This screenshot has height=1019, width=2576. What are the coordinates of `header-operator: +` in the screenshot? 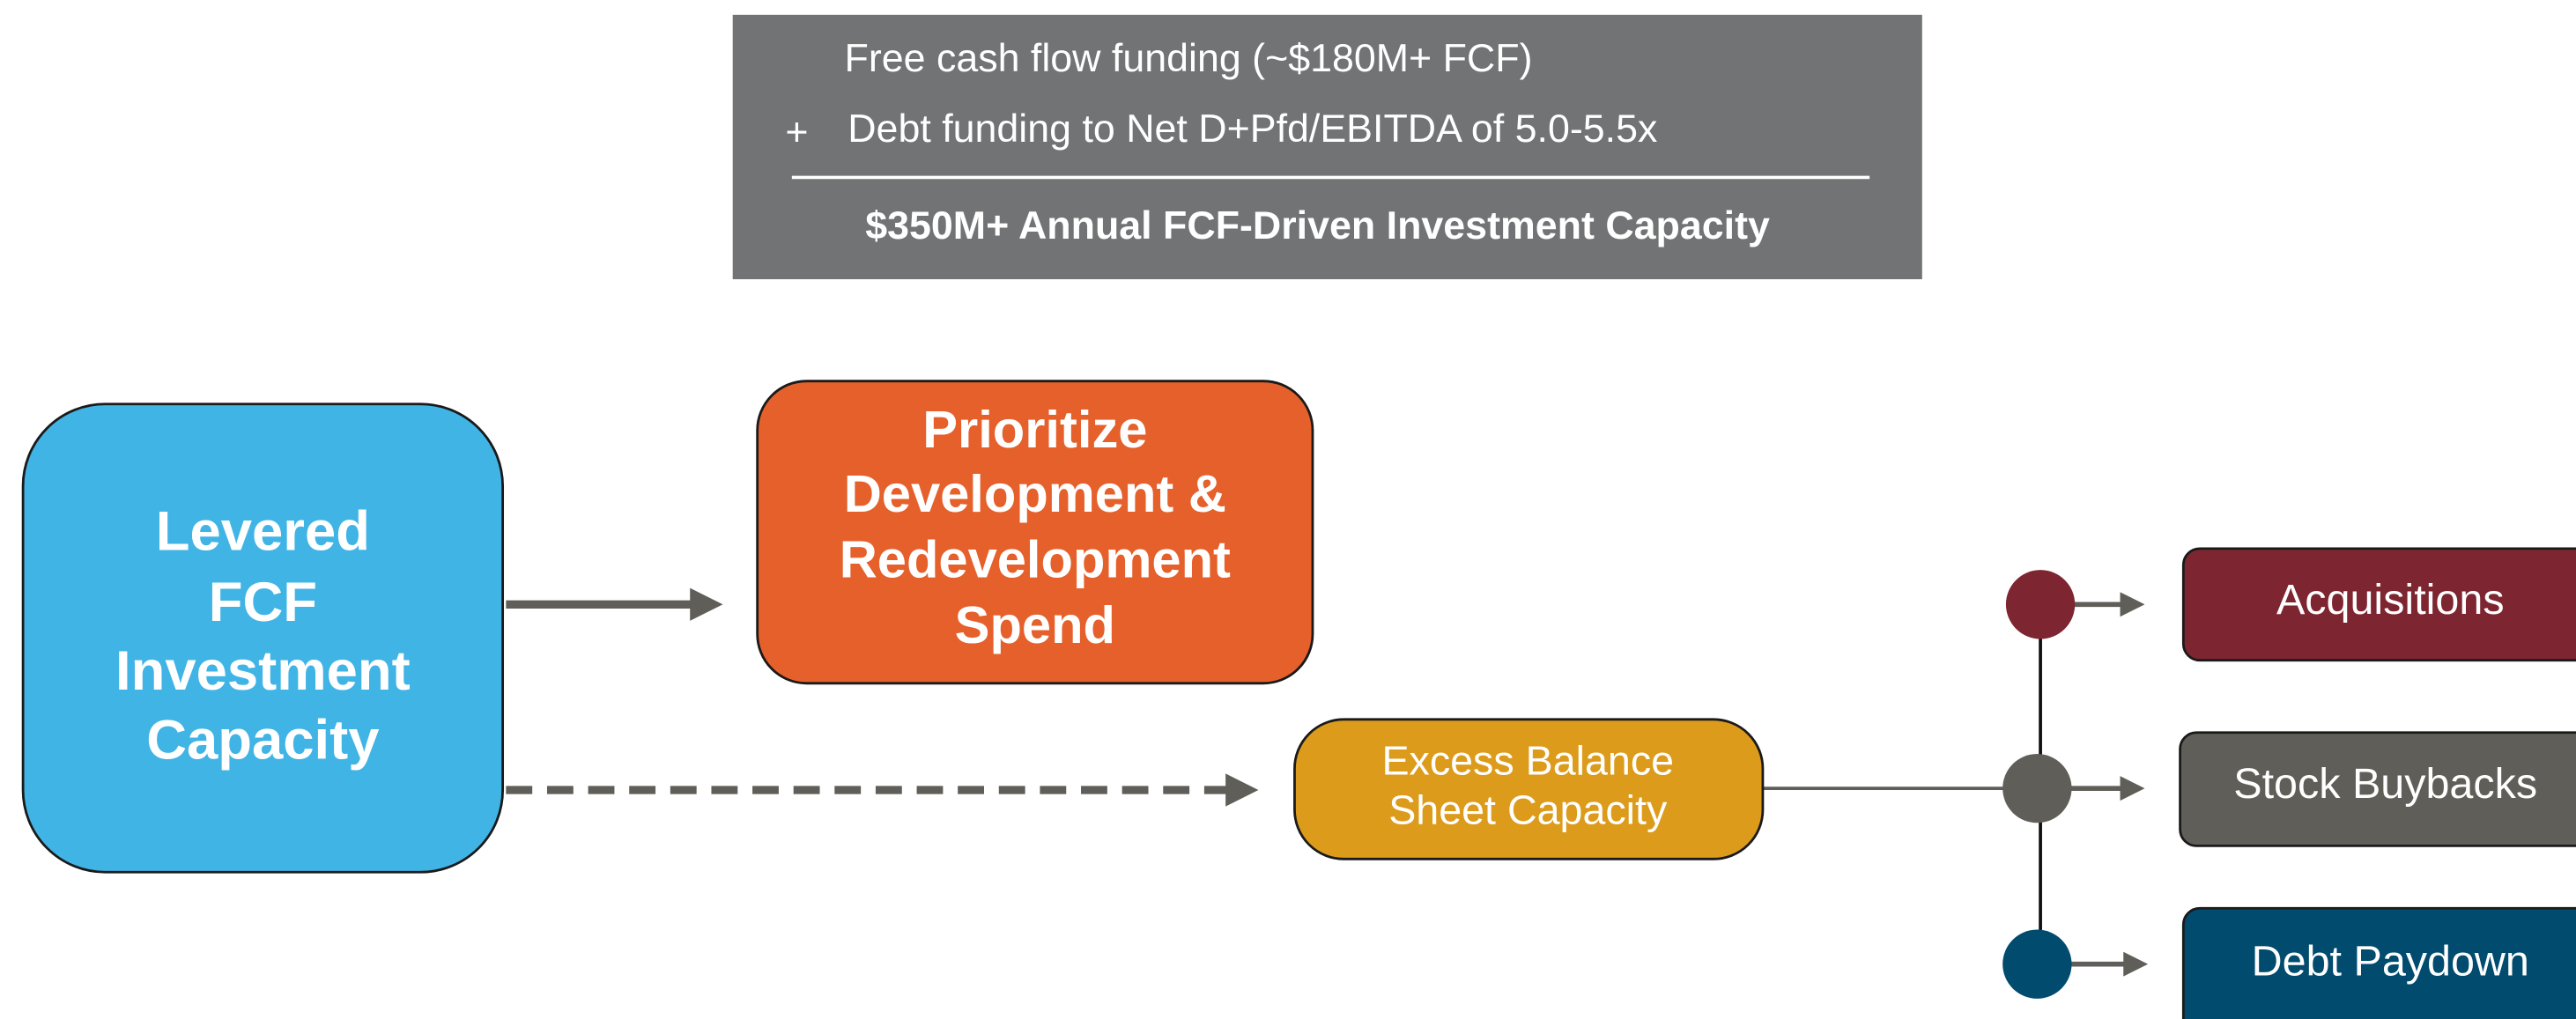 It's located at (797, 132).